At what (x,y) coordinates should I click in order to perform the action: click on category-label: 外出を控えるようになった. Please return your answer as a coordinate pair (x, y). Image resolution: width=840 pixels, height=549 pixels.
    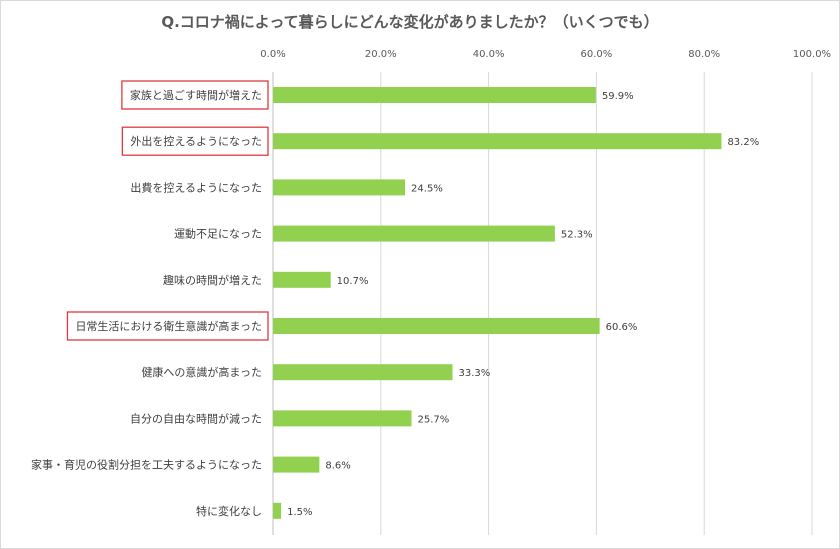
    Looking at the image, I should click on (196, 141).